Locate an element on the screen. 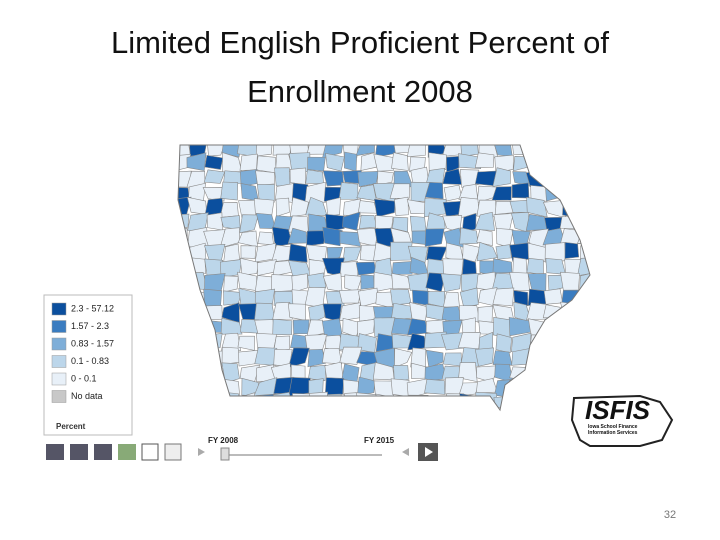 This screenshot has height=540, width=720. legend-label: No data is located at coordinates (87, 396).